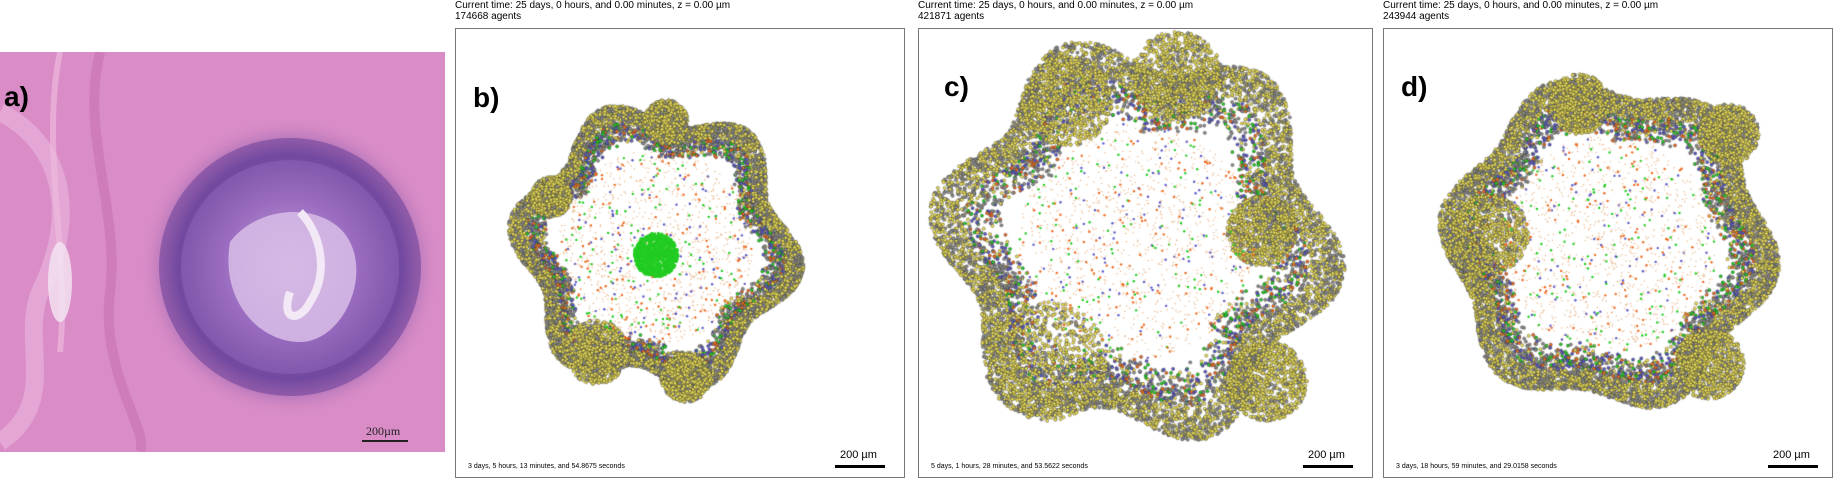  What do you see at coordinates (16, 96) in the screenshot?
I see `panel-a-label: a)` at bounding box center [16, 96].